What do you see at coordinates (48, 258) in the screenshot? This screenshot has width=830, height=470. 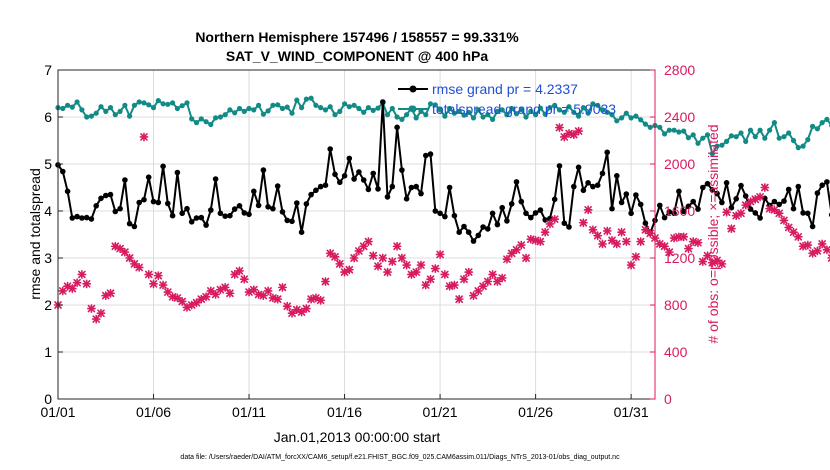 I see `tick-label-left: 3` at bounding box center [48, 258].